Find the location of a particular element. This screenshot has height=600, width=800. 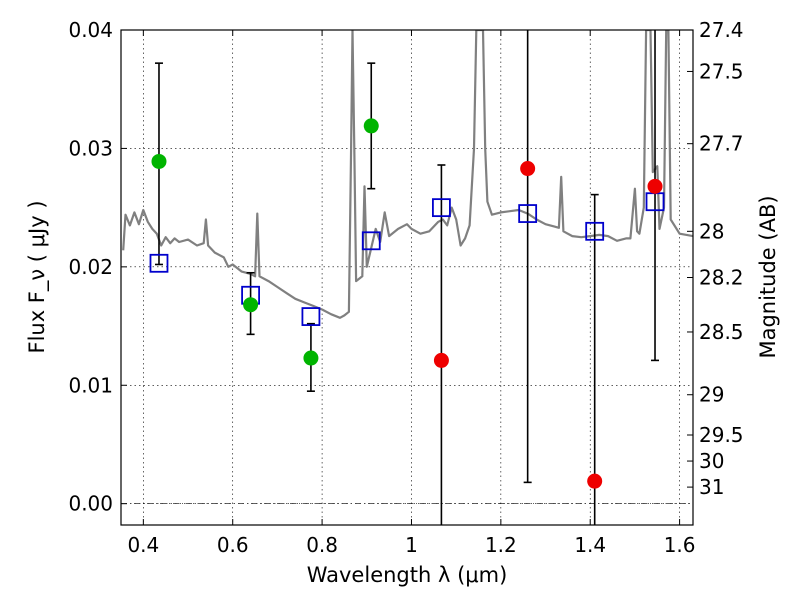

x-tick-label: 1 is located at coordinates (411, 545).